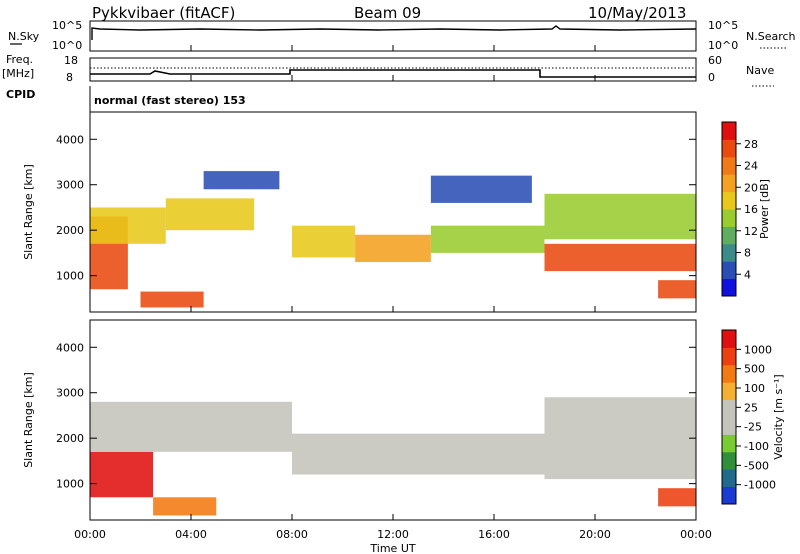 The height and width of the screenshot is (554, 800). What do you see at coordinates (723, 45) in the screenshot?
I see `nsearch-tick-bottom: 10^0` at bounding box center [723, 45].